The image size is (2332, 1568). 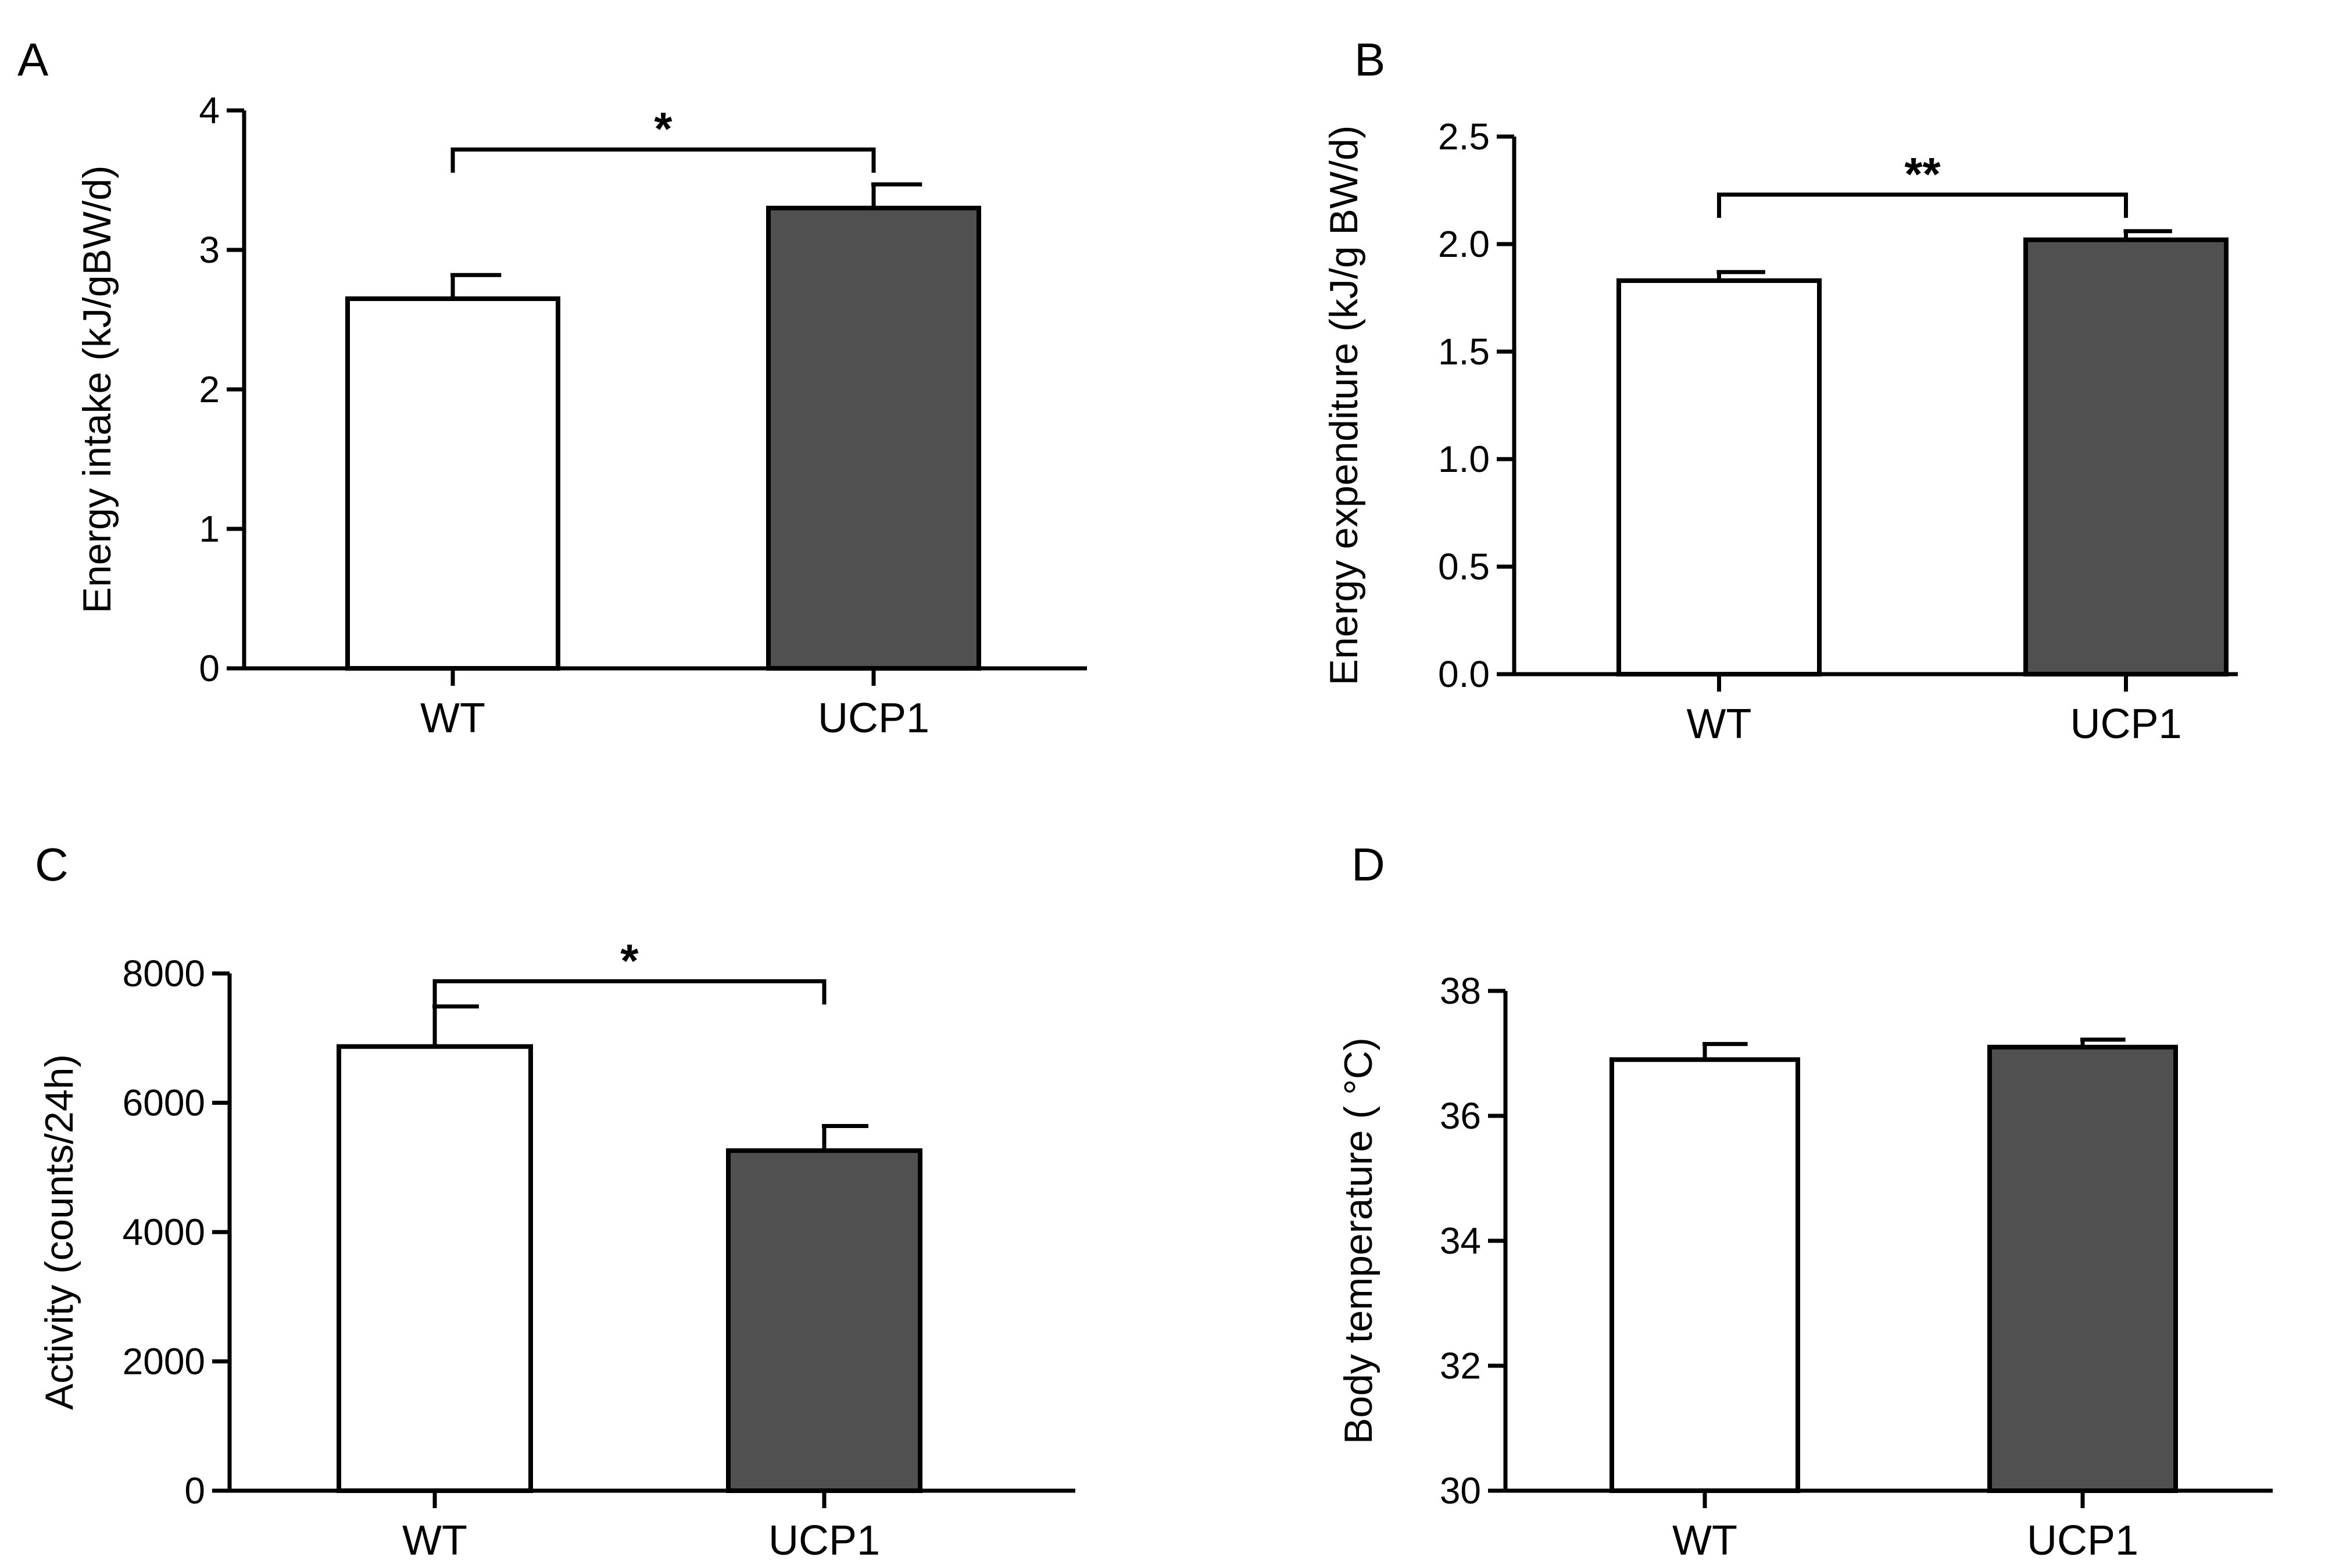 What do you see at coordinates (1460, 1366) in the screenshot?
I see `y-tick-label: 32` at bounding box center [1460, 1366].